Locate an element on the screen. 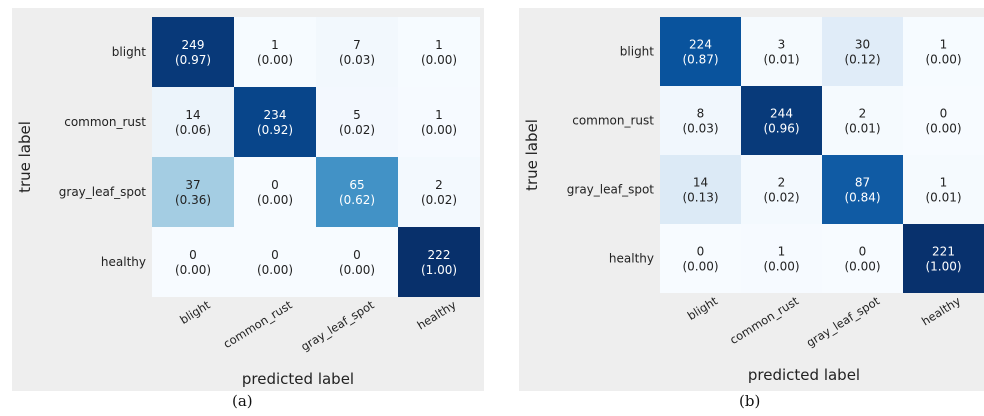 This screenshot has width=984, height=416. heatmap-cell-a-r3-c3 is located at coordinates (439, 262).